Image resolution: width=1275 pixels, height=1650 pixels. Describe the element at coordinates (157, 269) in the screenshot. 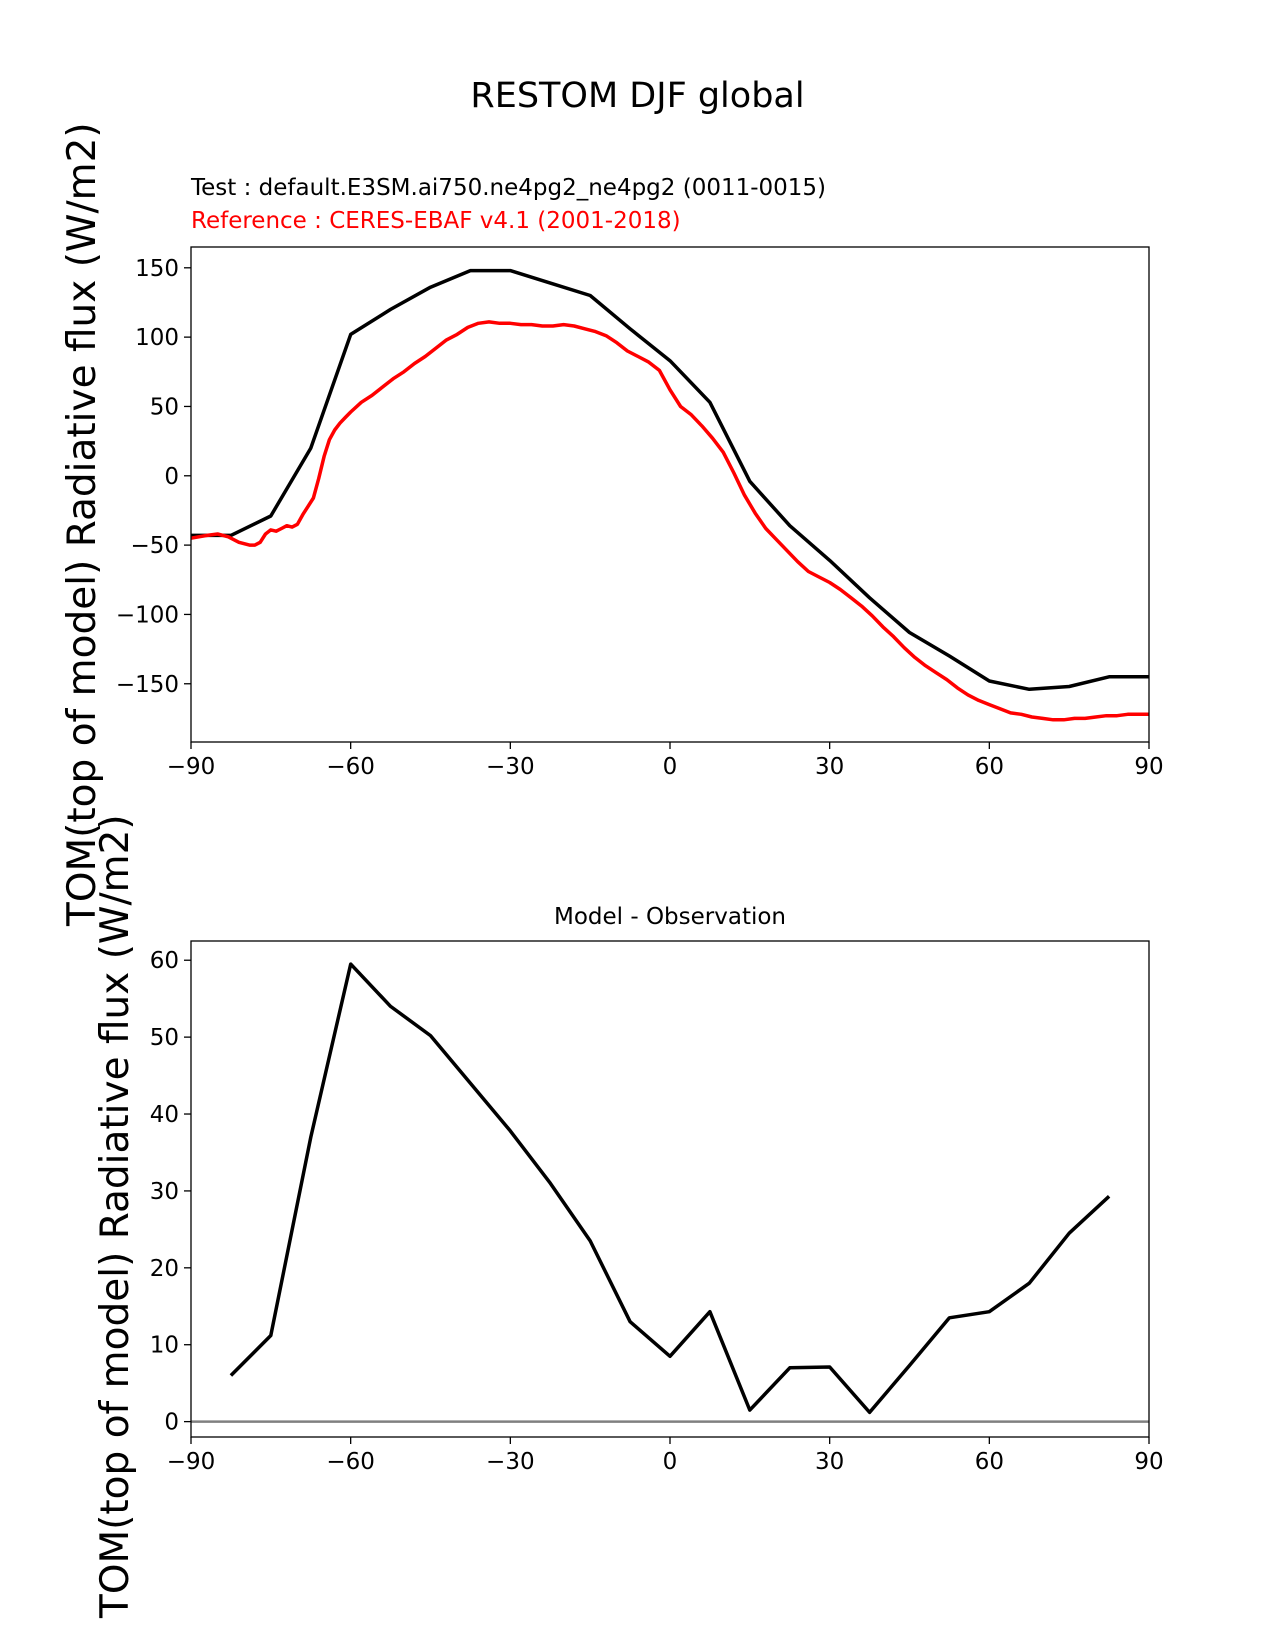

I see `top-ytick-label: 150` at that location.